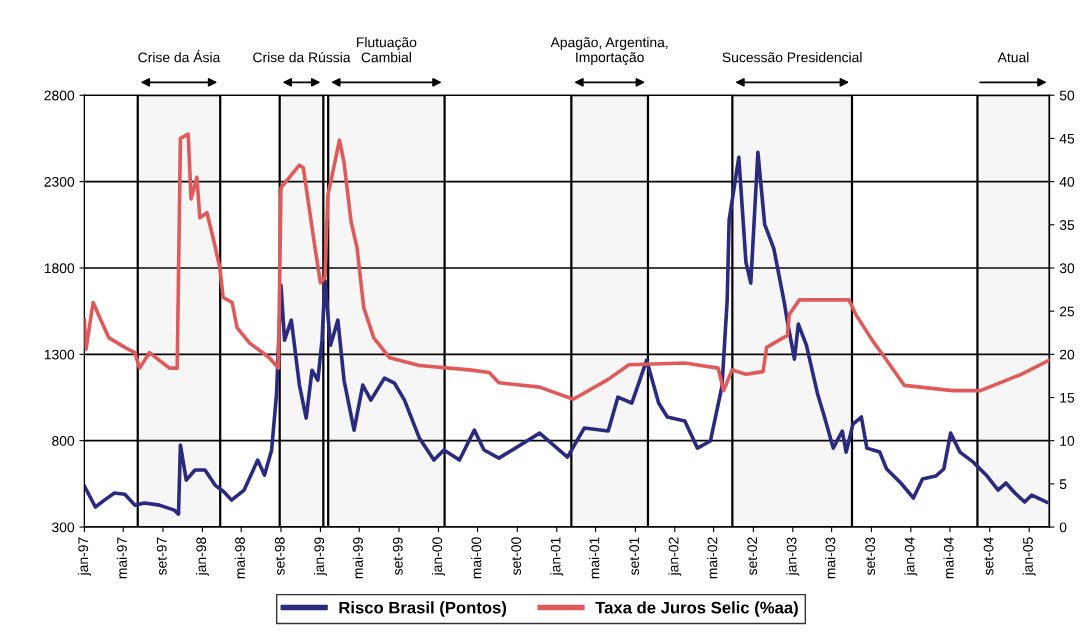 This screenshot has height=635, width=1082. I want to click on x-tick-label: set-04, so click(988, 556).